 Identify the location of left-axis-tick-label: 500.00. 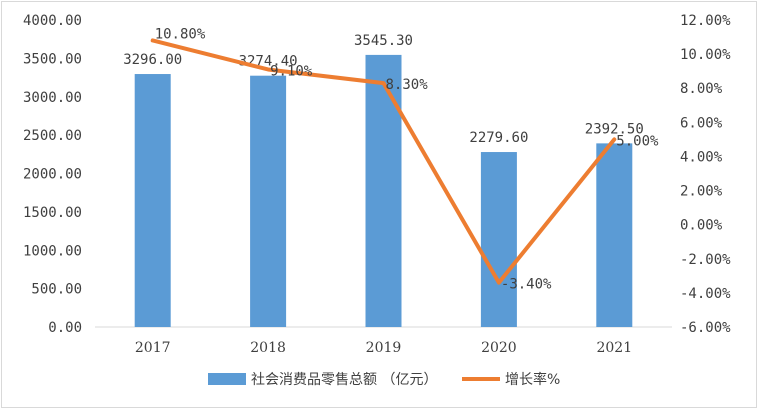
(56, 290).